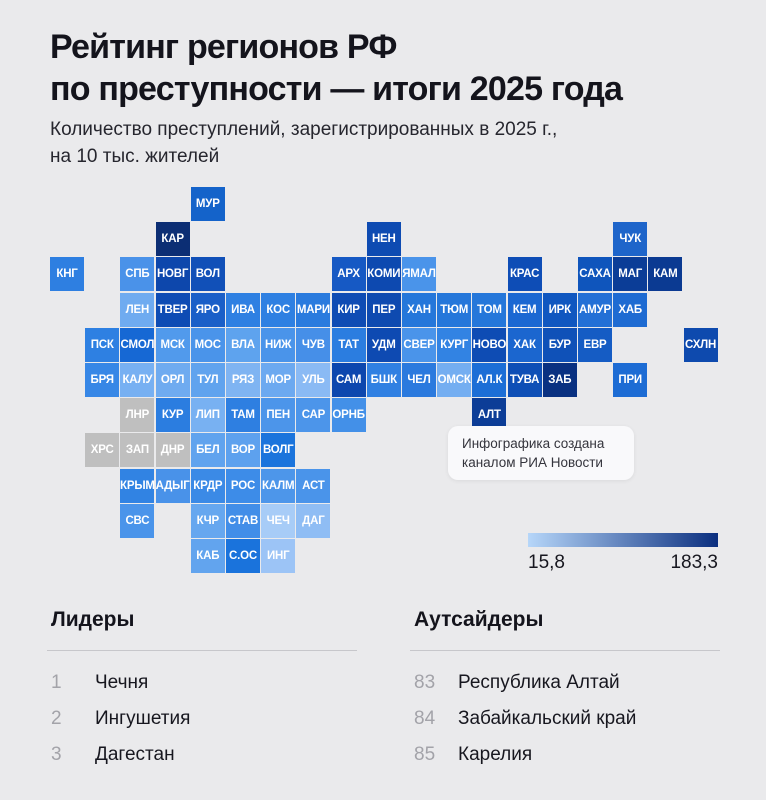 This screenshot has width=766, height=800. I want to click on outsiders-title: Аутсайдеры, so click(479, 619).